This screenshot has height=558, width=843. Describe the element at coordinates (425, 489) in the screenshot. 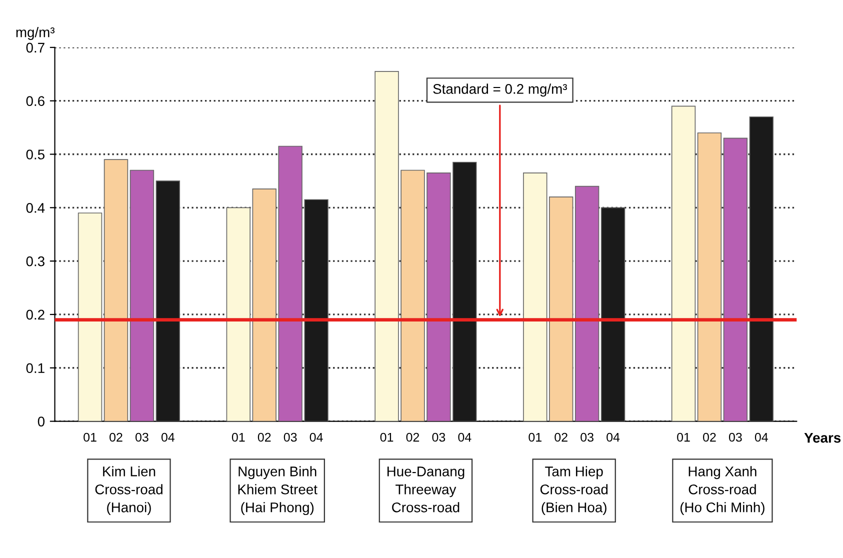

I see `x-tick-label: Hue-Danang Threeway Cross-road` at that location.